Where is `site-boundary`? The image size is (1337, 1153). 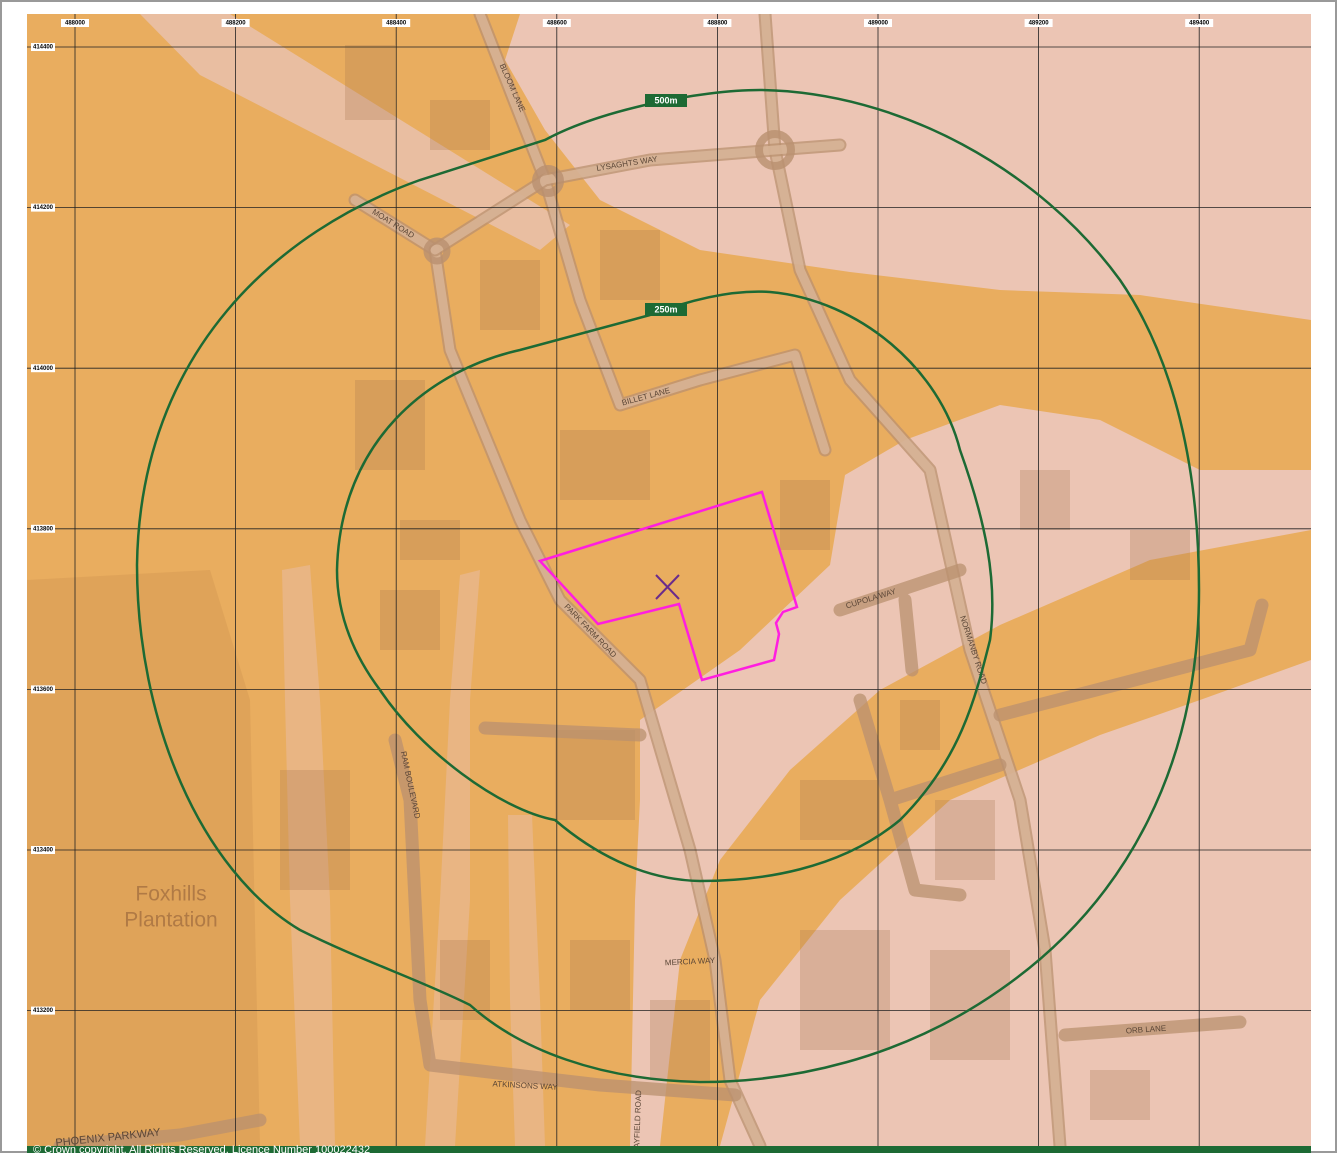
site-boundary is located at coordinates (668, 586).